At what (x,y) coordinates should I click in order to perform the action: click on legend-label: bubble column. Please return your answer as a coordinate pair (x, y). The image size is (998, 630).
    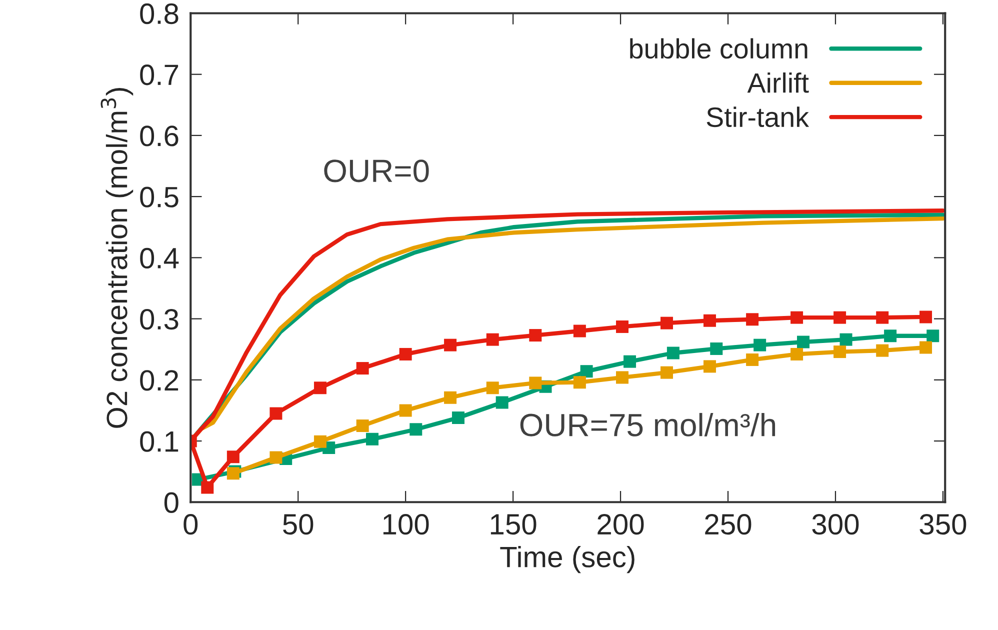
    Looking at the image, I should click on (719, 48).